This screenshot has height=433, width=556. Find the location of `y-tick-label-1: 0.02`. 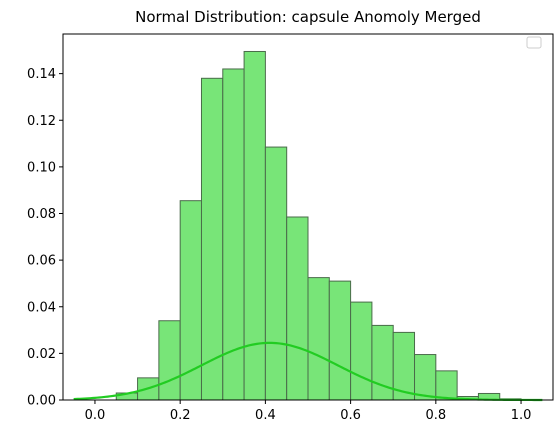

y-tick-label-1: 0.02 is located at coordinates (41, 354).